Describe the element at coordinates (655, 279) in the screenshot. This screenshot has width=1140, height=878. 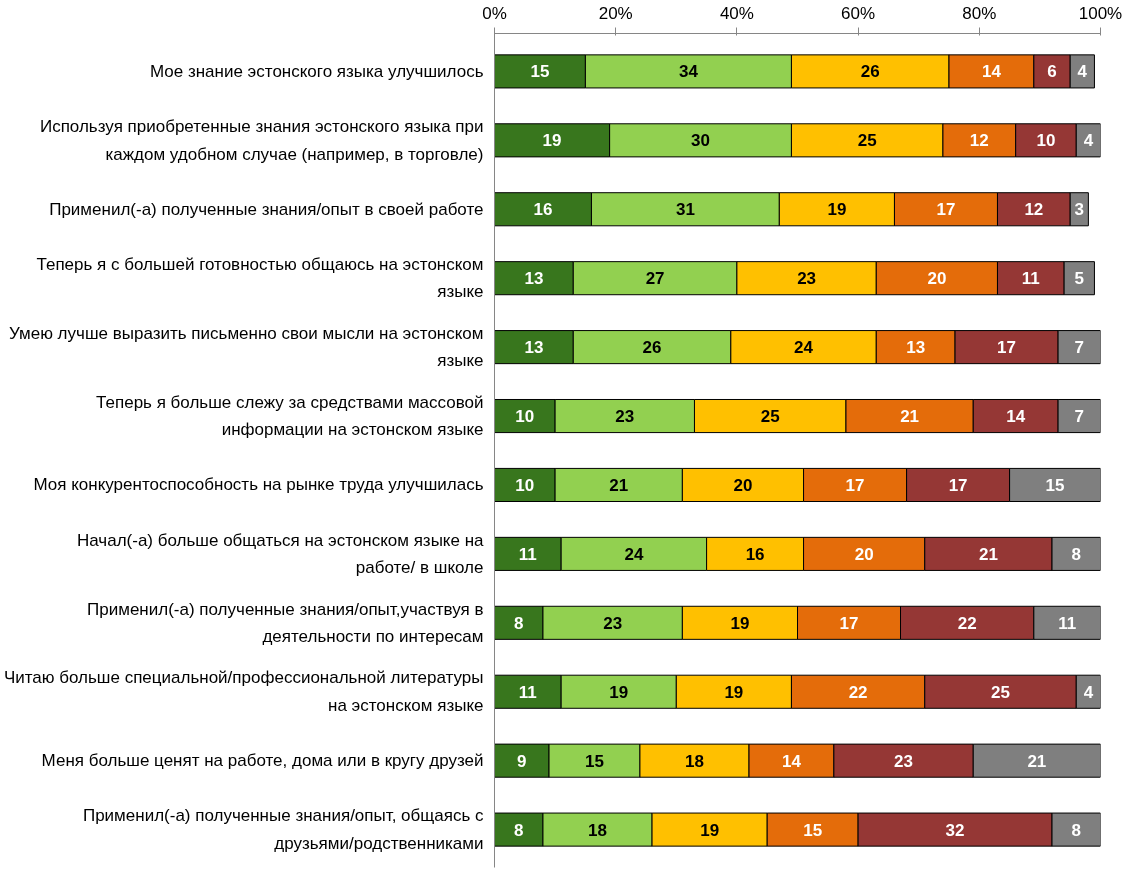
I see `data-label: 27` at that location.